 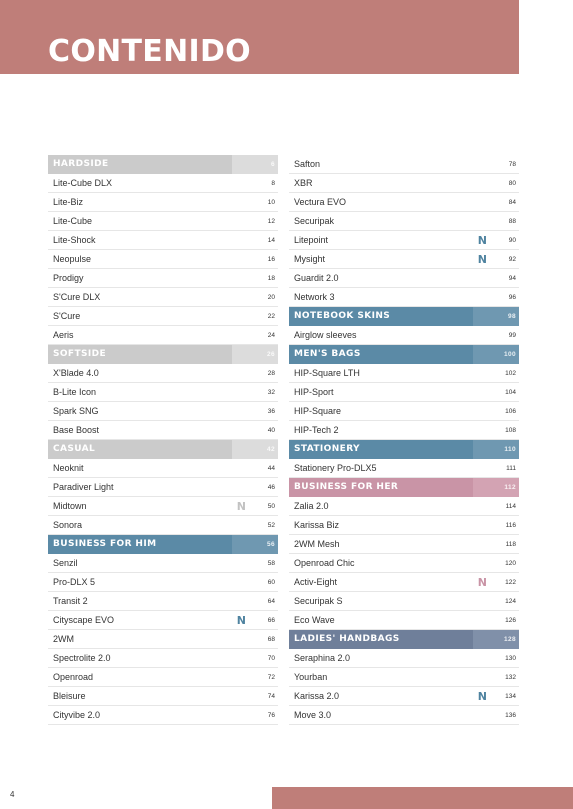 What do you see at coordinates (510, 525) in the screenshot?
I see `page-ref: 116` at bounding box center [510, 525].